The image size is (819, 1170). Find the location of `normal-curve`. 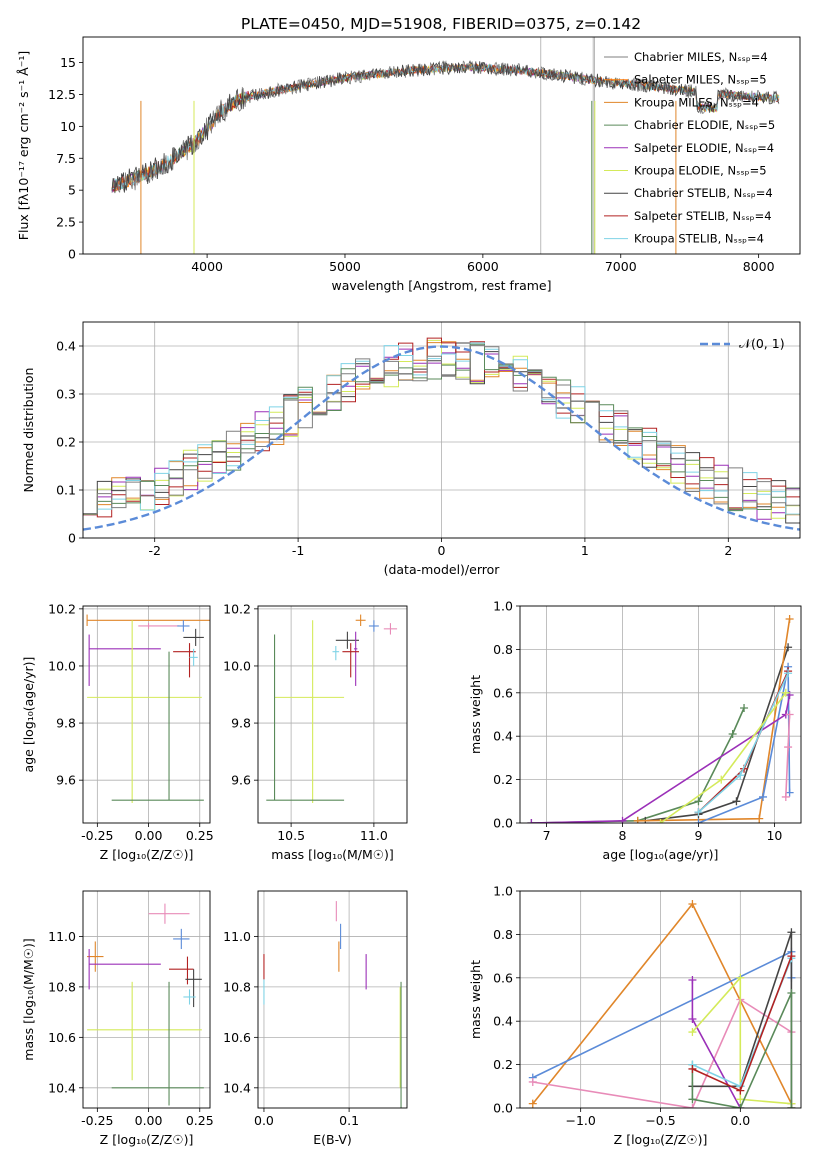

normal-curve is located at coordinates (441, 438).